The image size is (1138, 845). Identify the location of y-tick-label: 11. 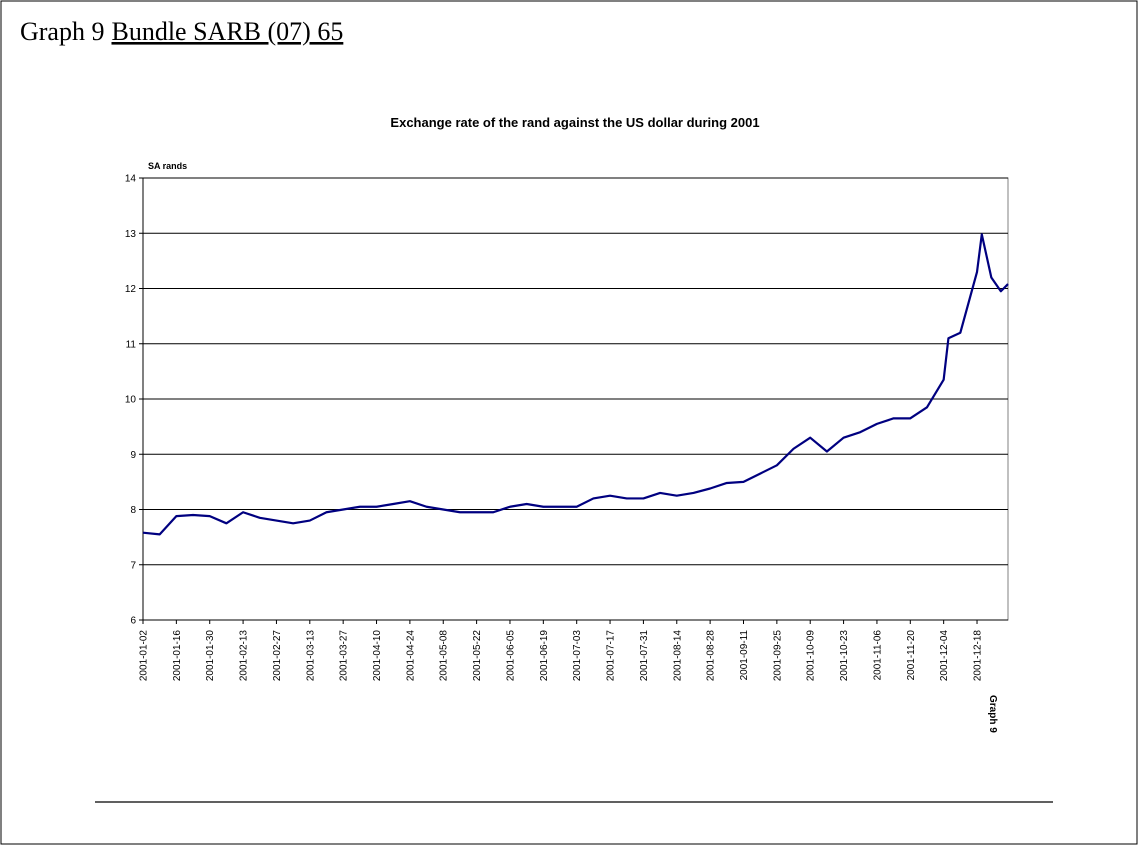
(131, 344).